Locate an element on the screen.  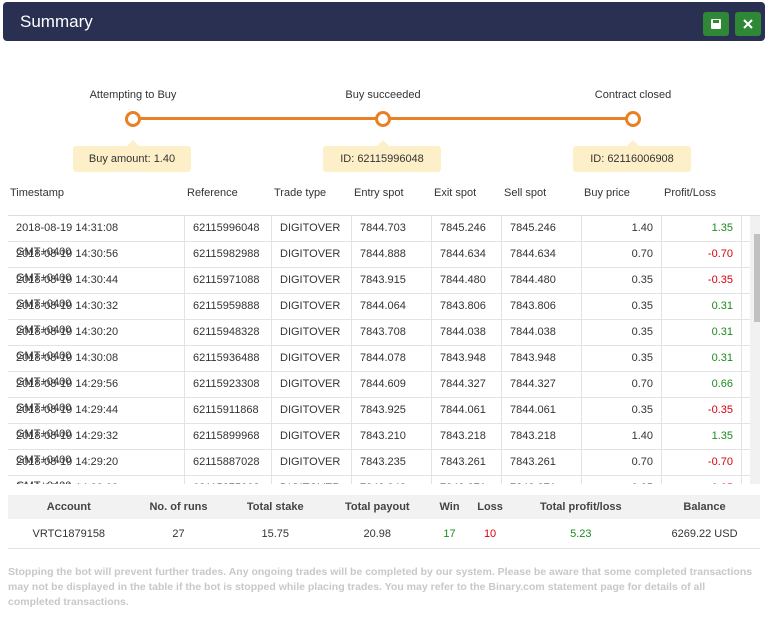
table-cell: 7843.806 is located at coordinates (467, 306).